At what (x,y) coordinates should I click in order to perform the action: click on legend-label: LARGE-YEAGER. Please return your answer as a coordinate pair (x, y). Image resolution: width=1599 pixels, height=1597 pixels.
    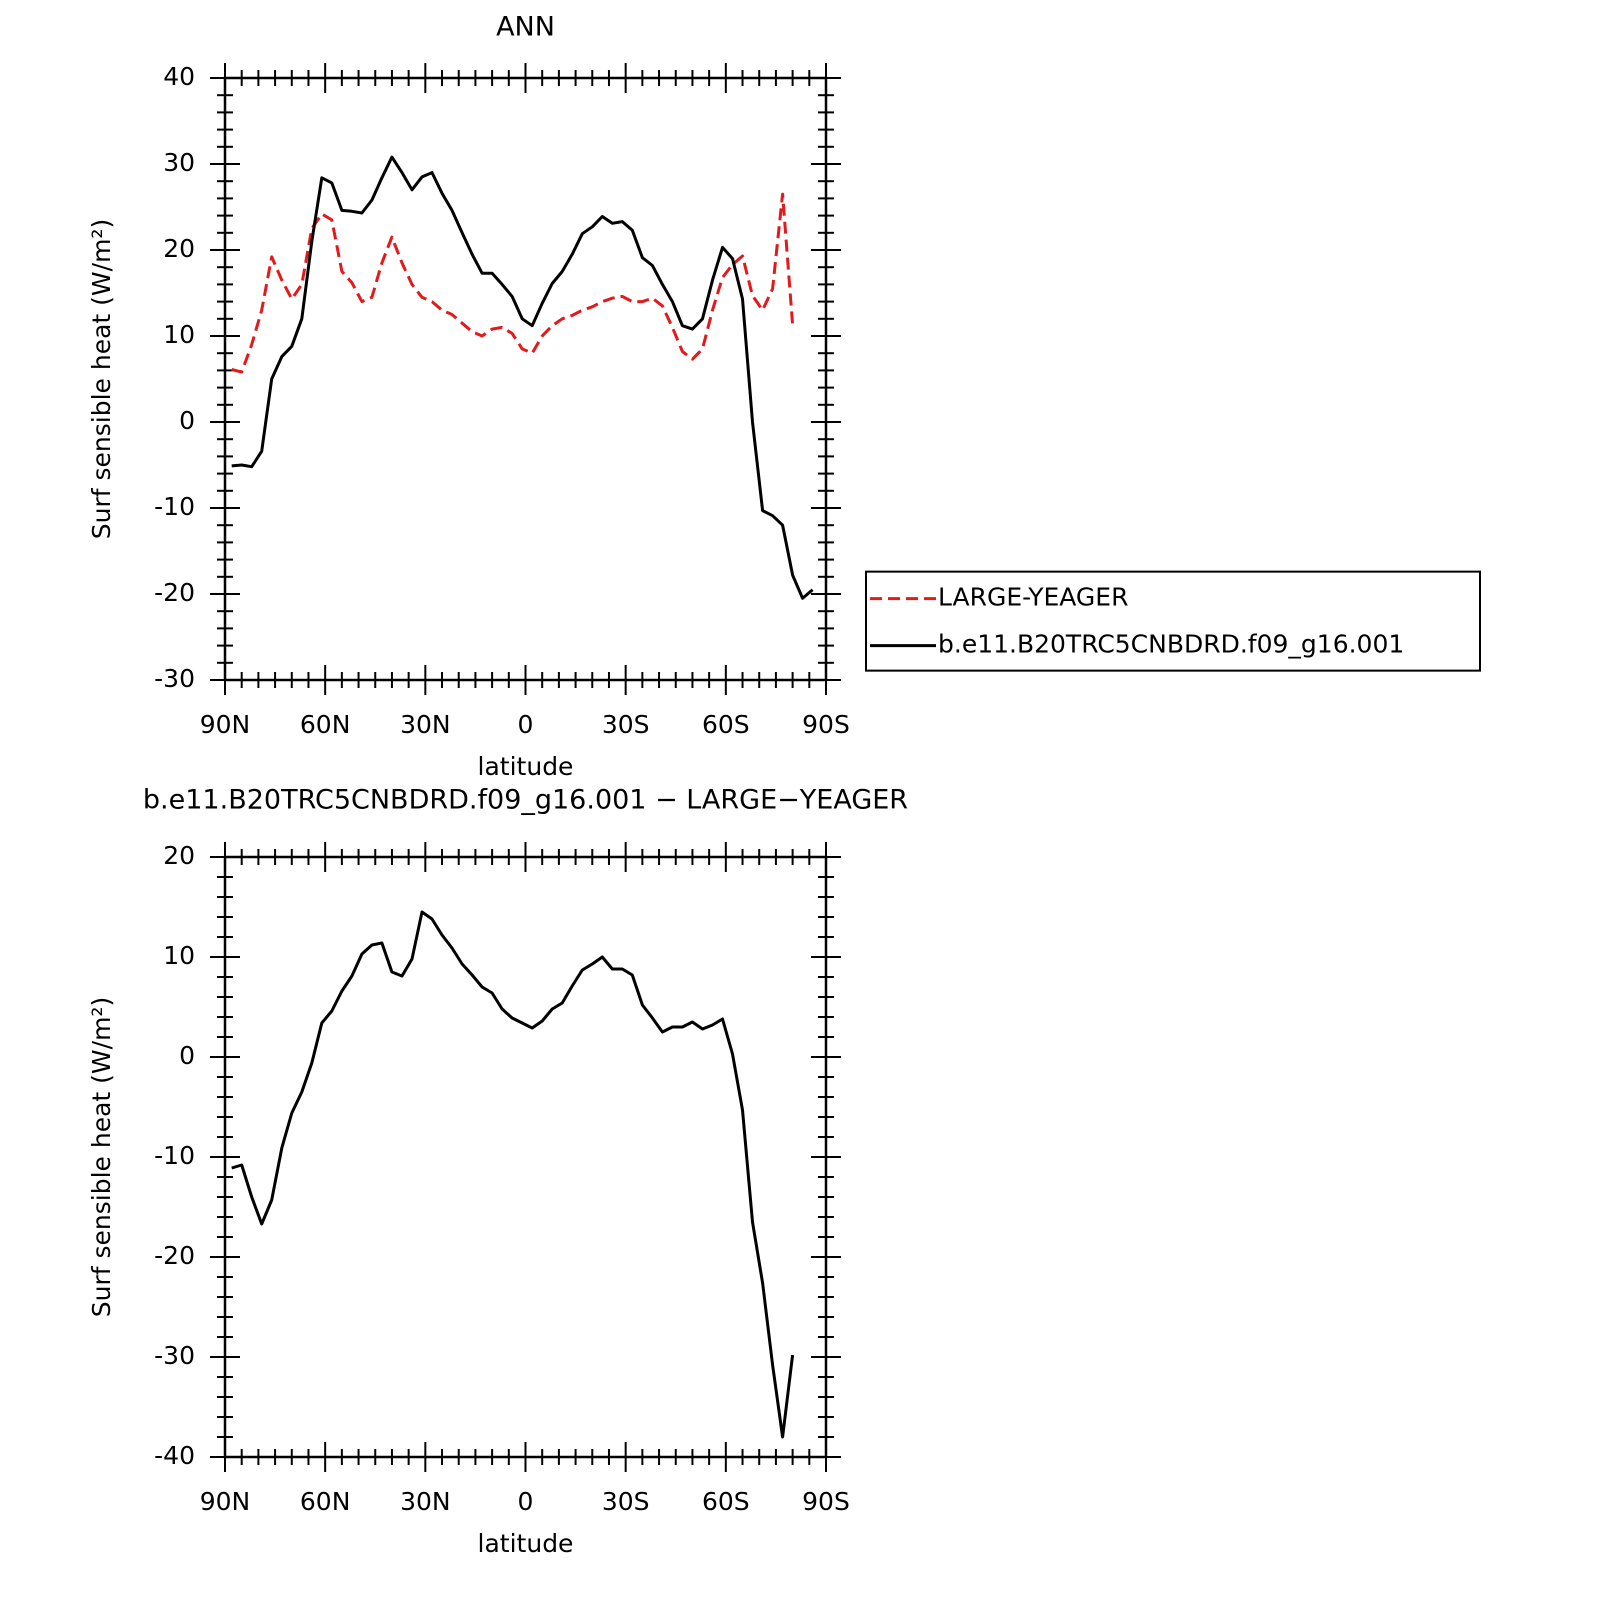
    Looking at the image, I should click on (1033, 597).